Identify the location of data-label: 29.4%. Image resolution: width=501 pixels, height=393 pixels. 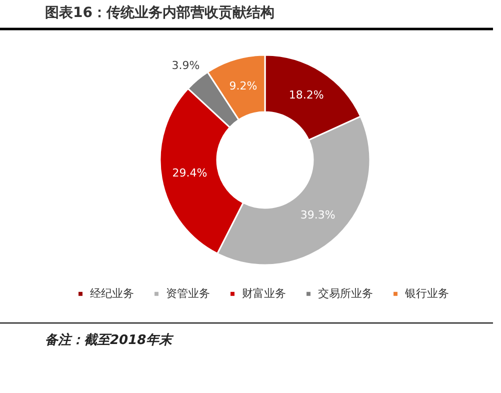
(190, 173).